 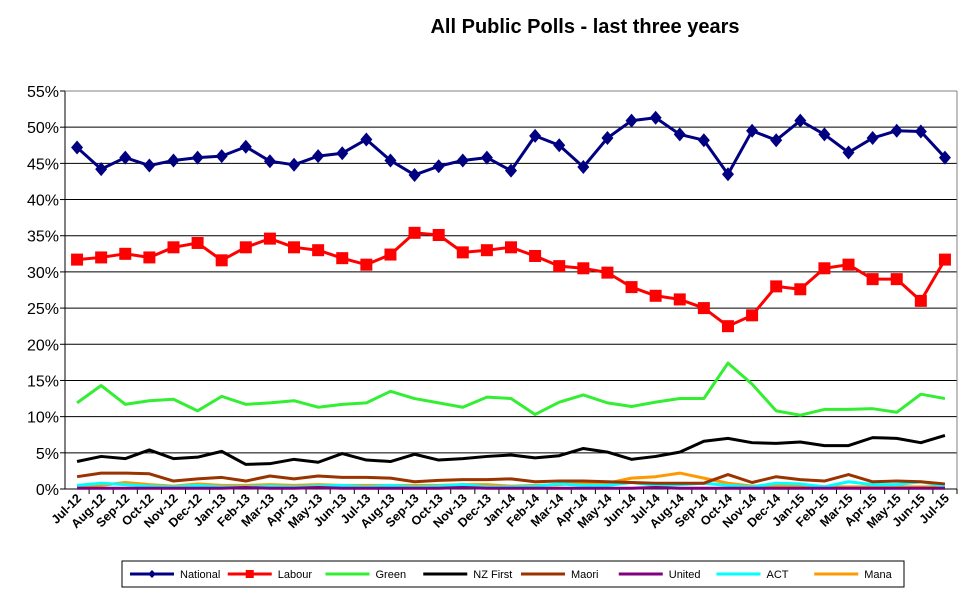 What do you see at coordinates (43, 273) in the screenshot?
I see `y-tick-label: 30%` at bounding box center [43, 273].